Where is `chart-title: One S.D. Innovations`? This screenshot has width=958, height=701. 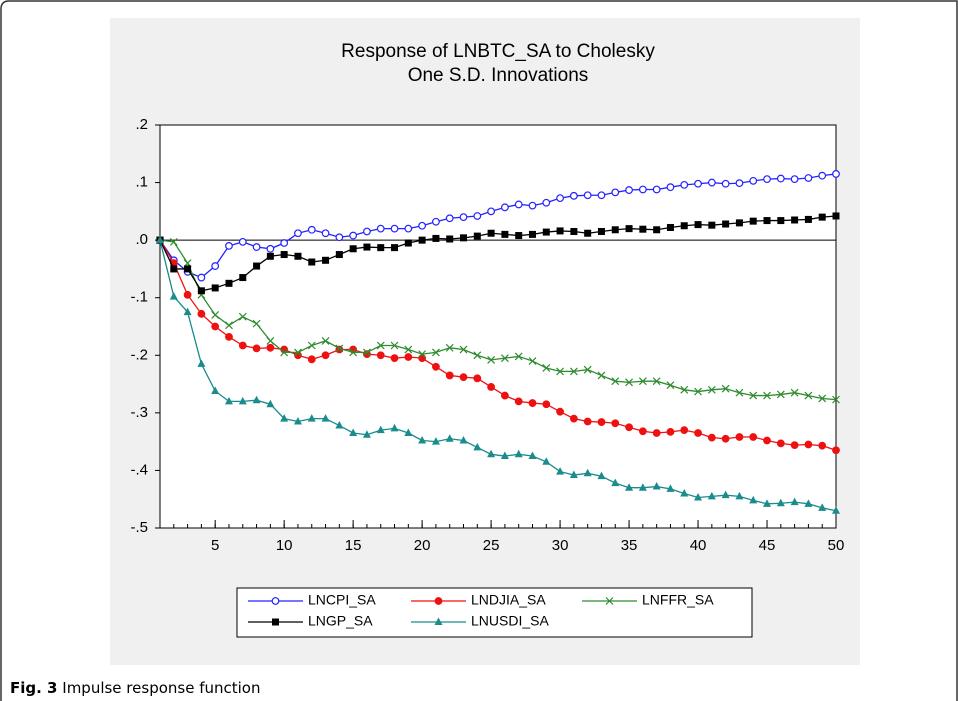 chart-title: One S.D. Innovations is located at coordinates (498, 75).